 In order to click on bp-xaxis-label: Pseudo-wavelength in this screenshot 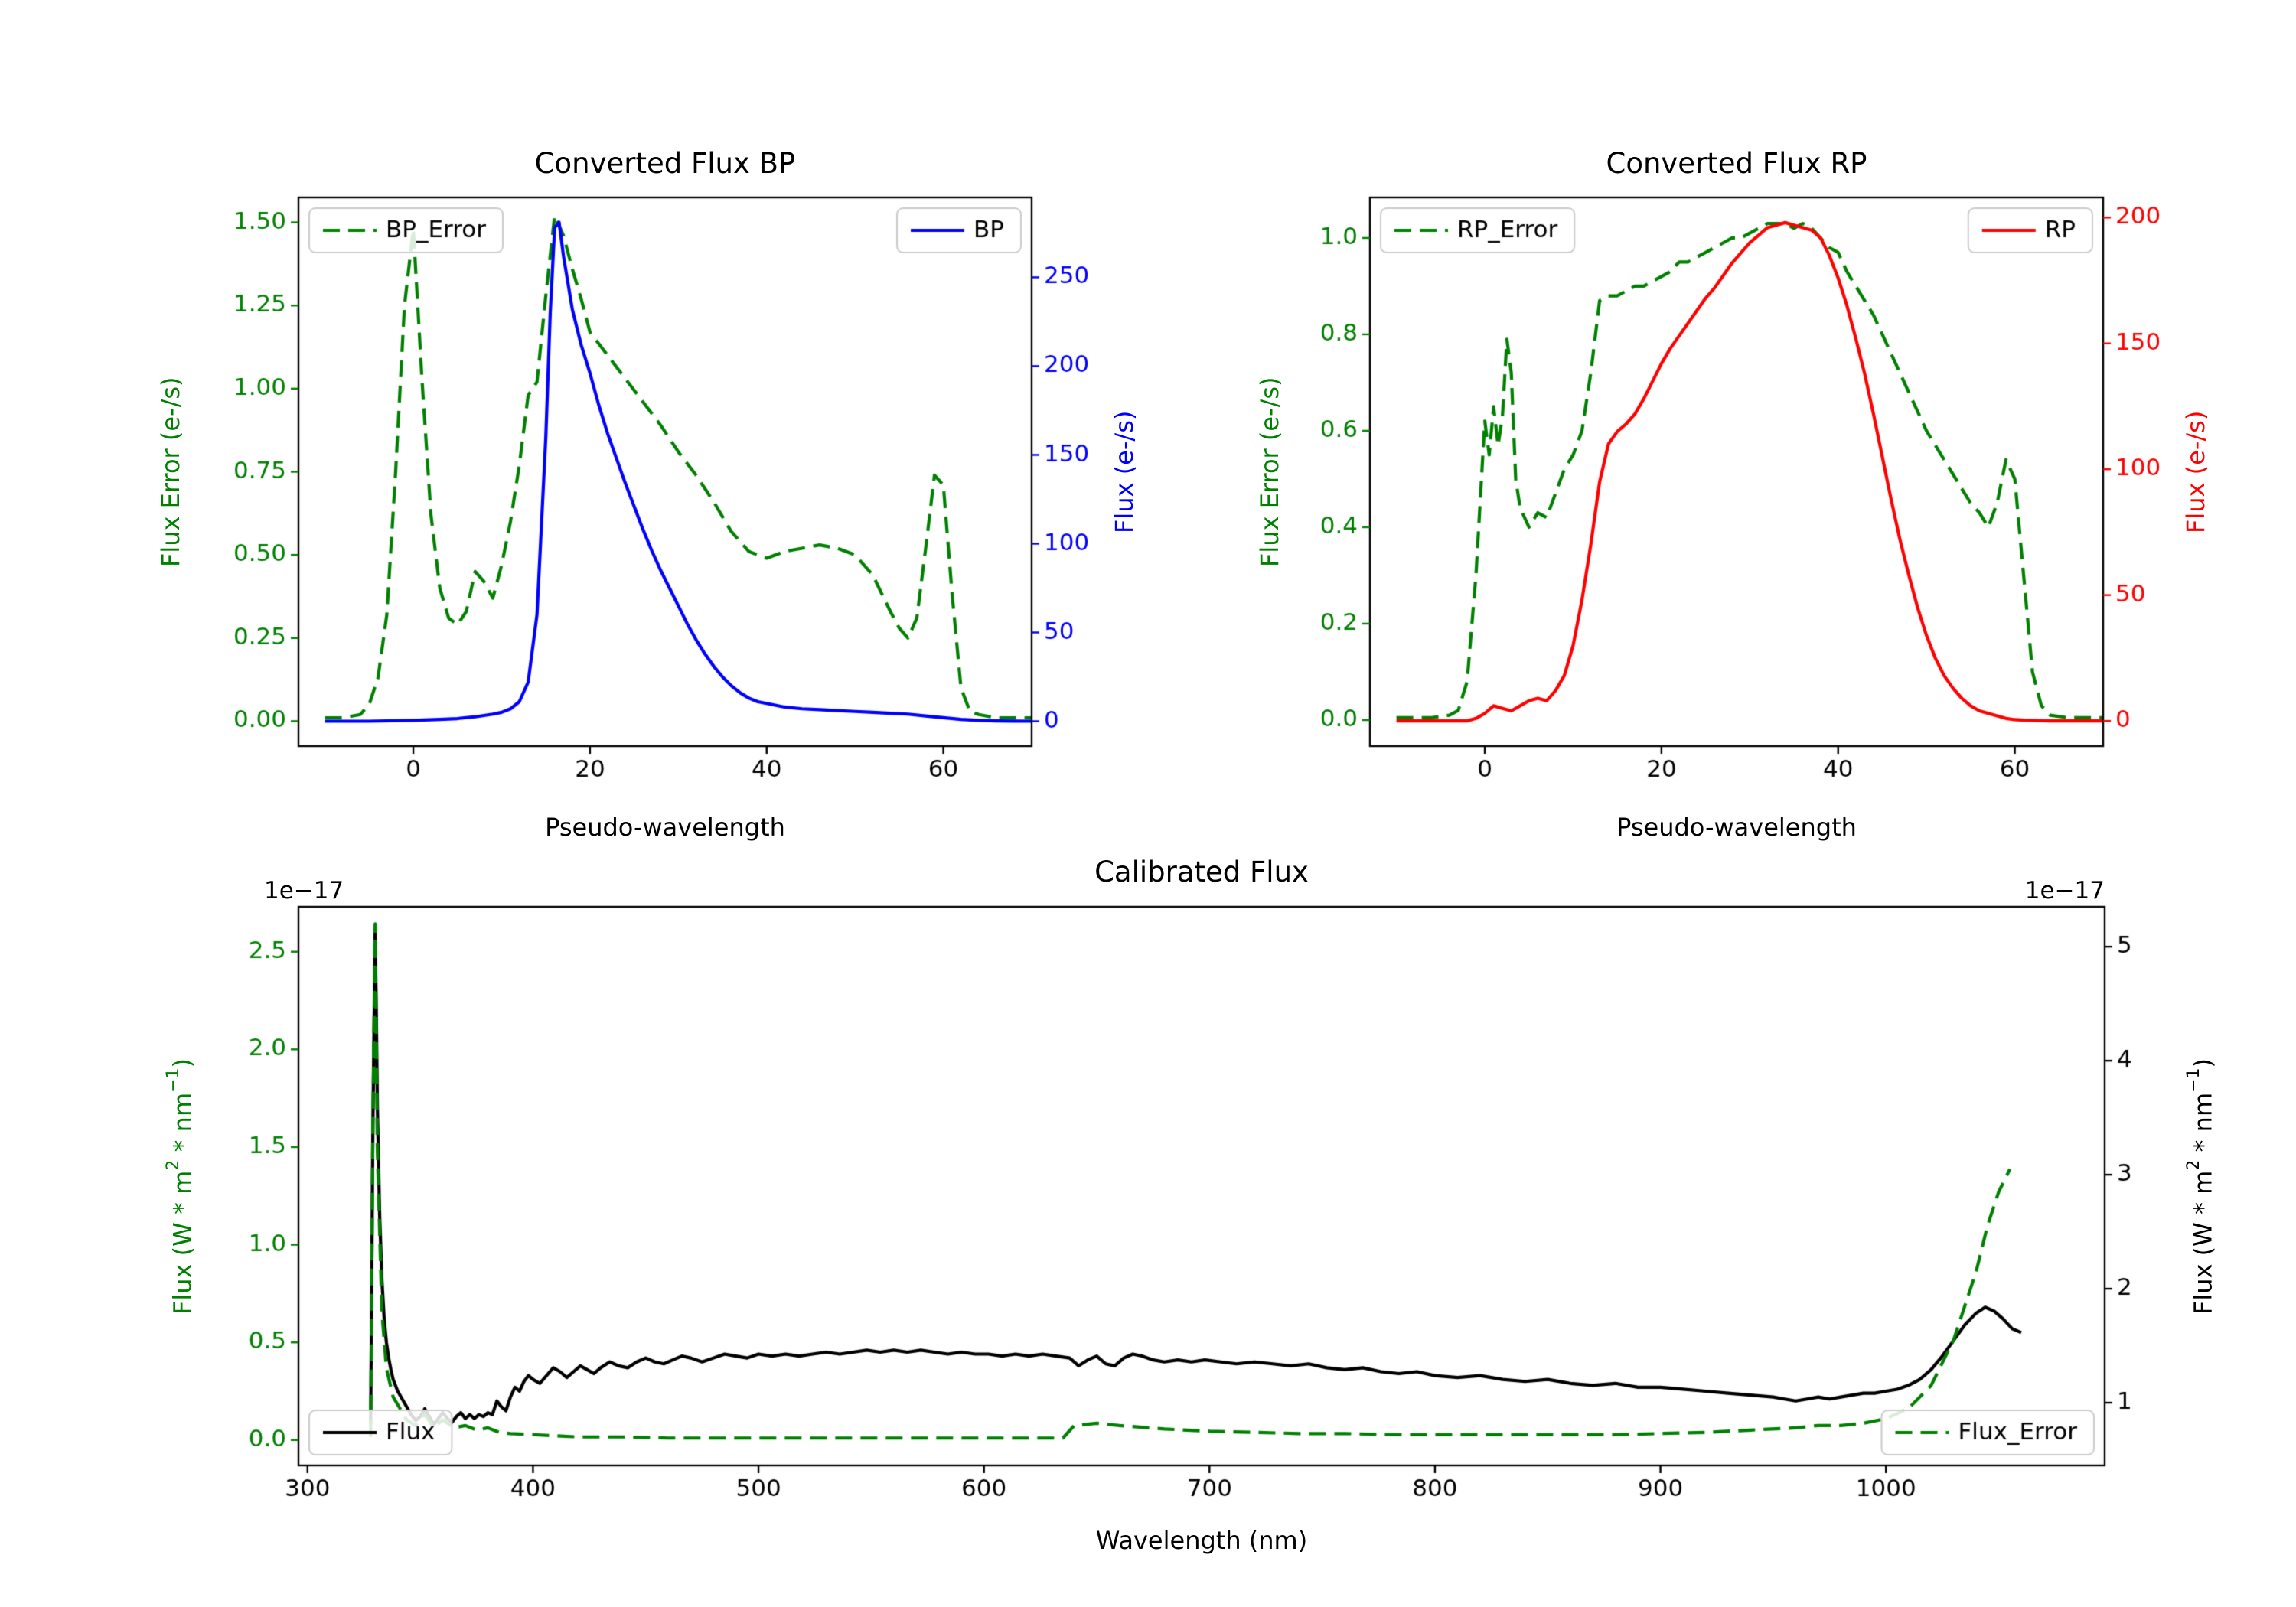, I will do `click(665, 828)`.